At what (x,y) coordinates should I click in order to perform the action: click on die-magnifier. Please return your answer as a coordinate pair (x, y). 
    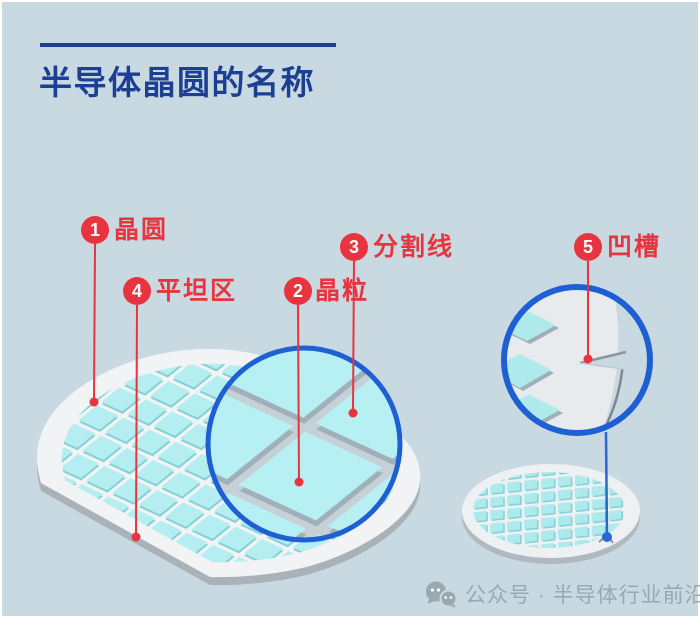
    Looking at the image, I should click on (304, 444).